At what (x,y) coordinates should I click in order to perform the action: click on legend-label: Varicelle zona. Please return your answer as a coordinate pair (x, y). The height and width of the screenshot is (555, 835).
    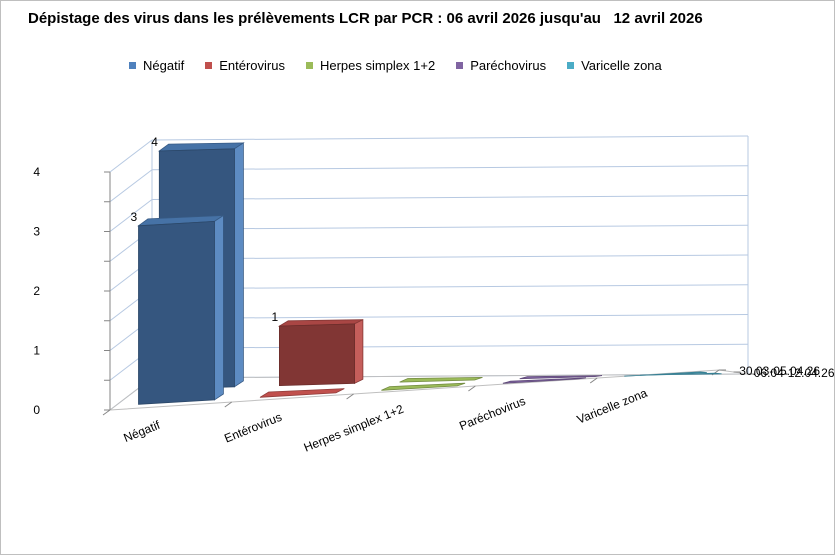
    Looking at the image, I should click on (621, 65).